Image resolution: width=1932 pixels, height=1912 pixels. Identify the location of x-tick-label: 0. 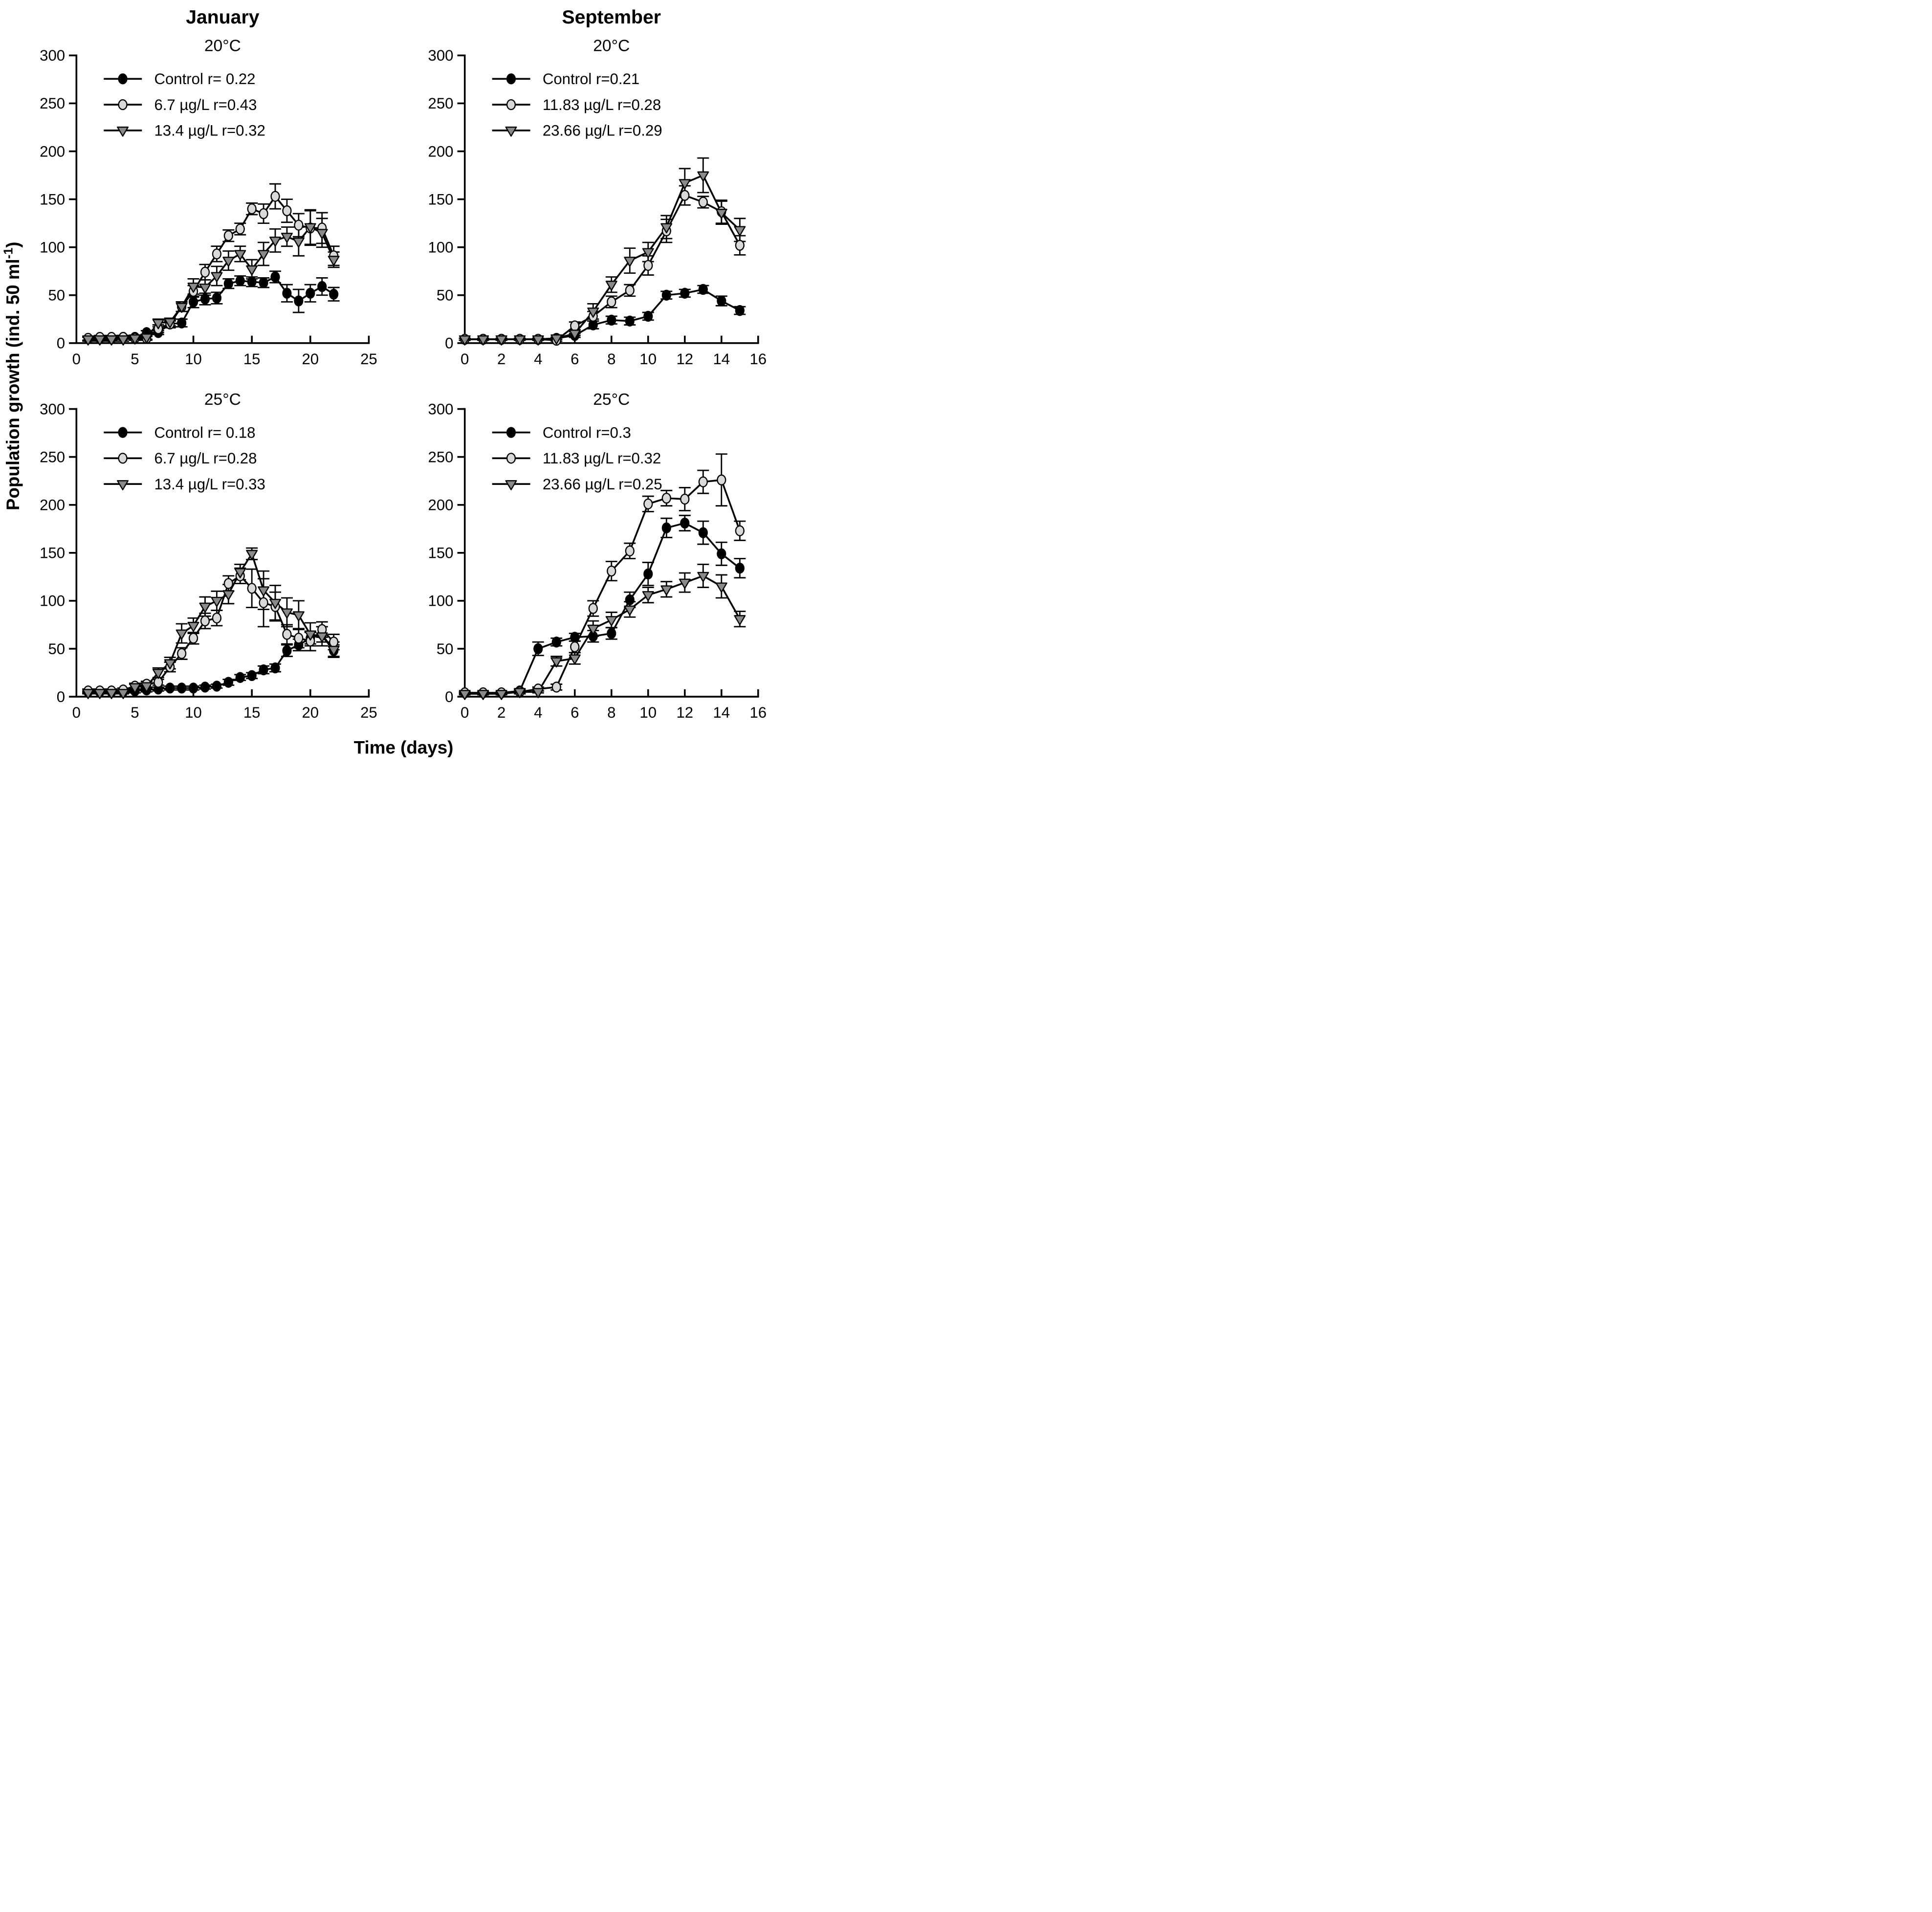
(76, 359).